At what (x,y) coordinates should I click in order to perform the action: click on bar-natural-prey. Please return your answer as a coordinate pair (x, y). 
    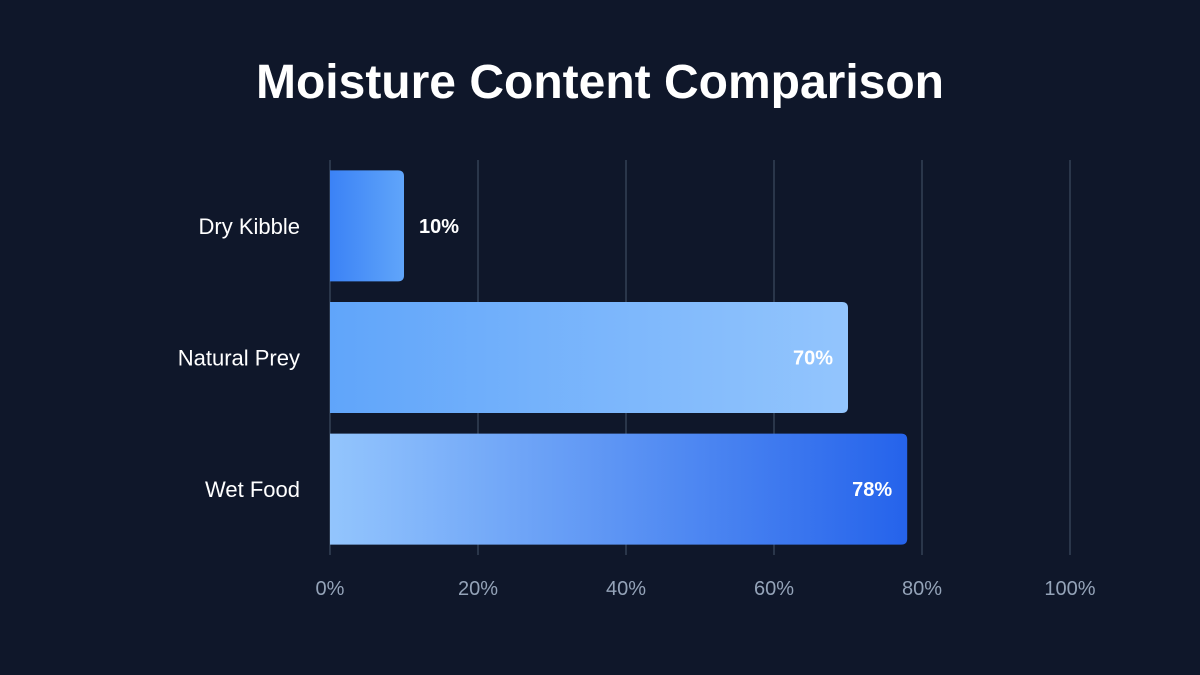
    Looking at the image, I should click on (589, 357).